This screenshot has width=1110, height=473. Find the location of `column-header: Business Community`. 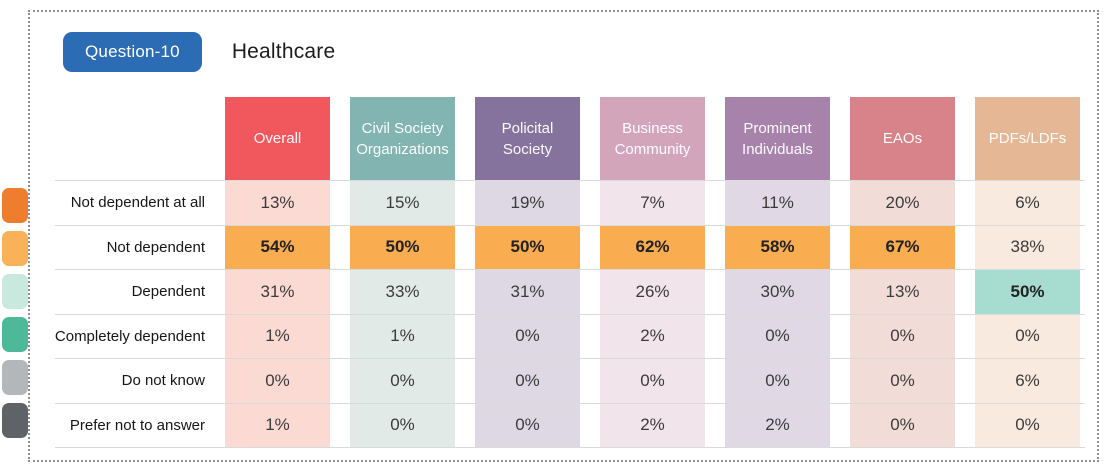

column-header: Business Community is located at coordinates (652, 138).